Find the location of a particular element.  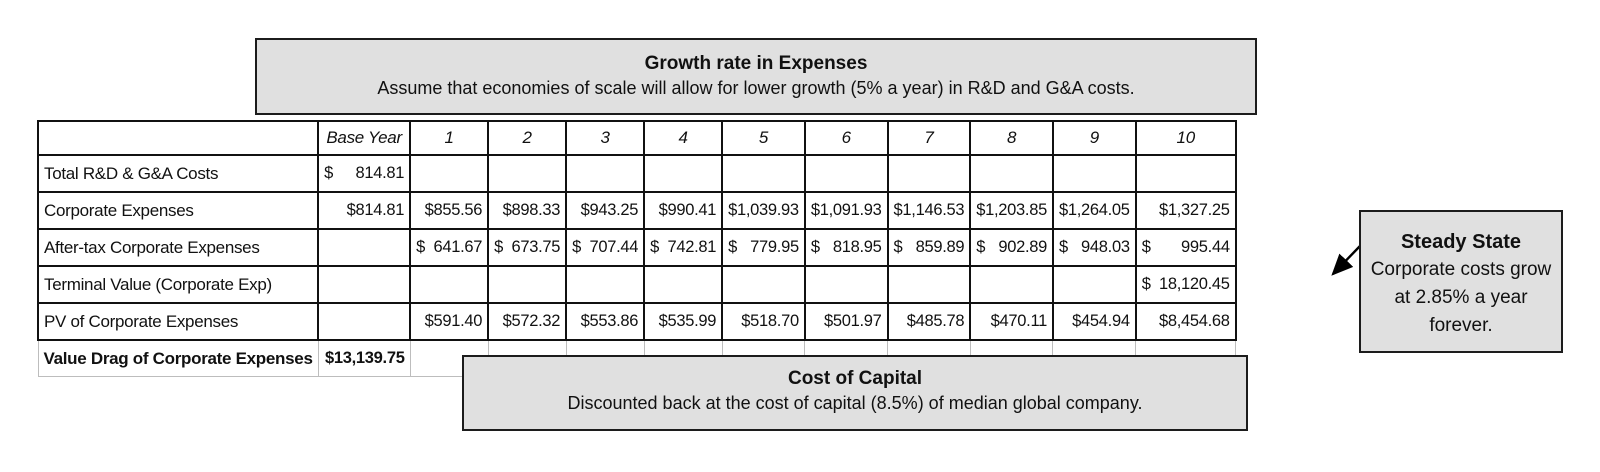

table-cell: $470.11 is located at coordinates (1011, 321).